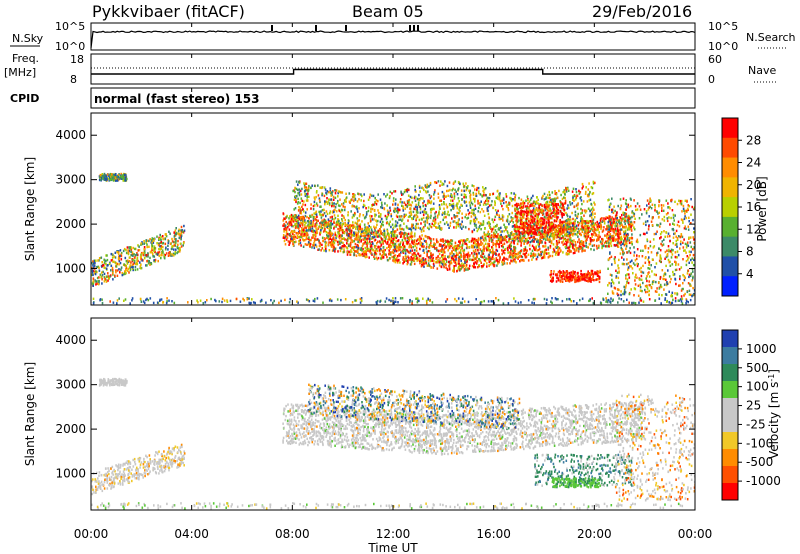  I want to click on freq-label-1: Freq., so click(25, 58).